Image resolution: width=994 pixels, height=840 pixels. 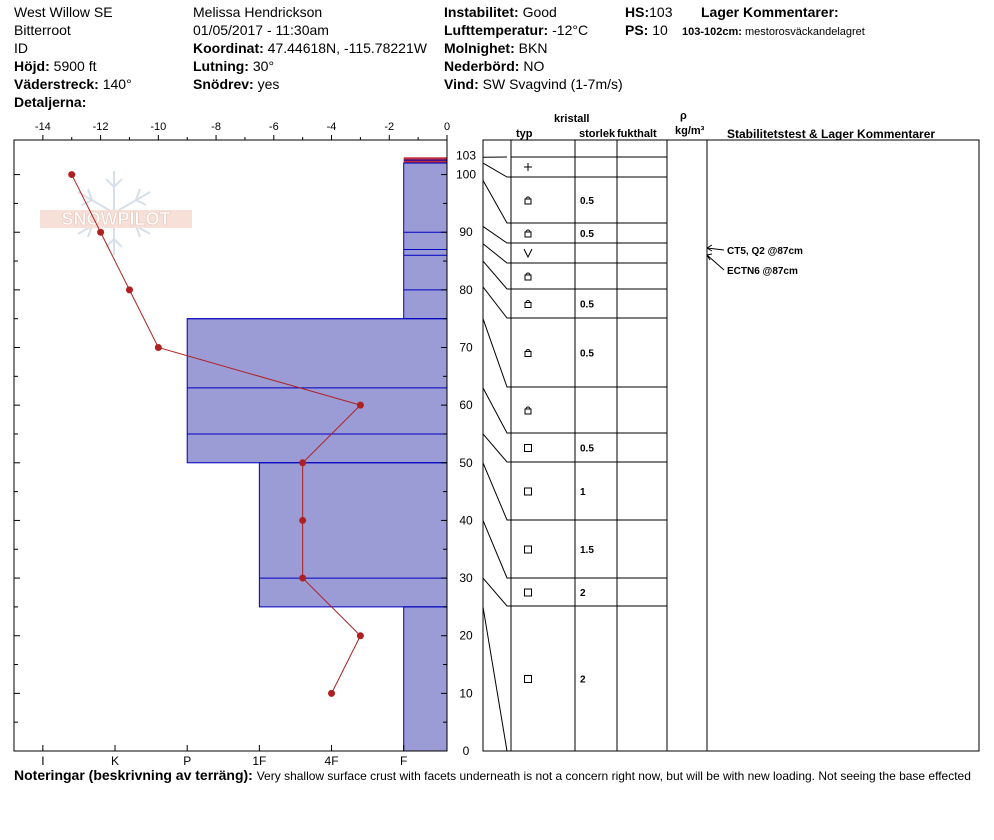 What do you see at coordinates (466, 578) in the screenshot?
I see `height-tick-label: 30` at bounding box center [466, 578].